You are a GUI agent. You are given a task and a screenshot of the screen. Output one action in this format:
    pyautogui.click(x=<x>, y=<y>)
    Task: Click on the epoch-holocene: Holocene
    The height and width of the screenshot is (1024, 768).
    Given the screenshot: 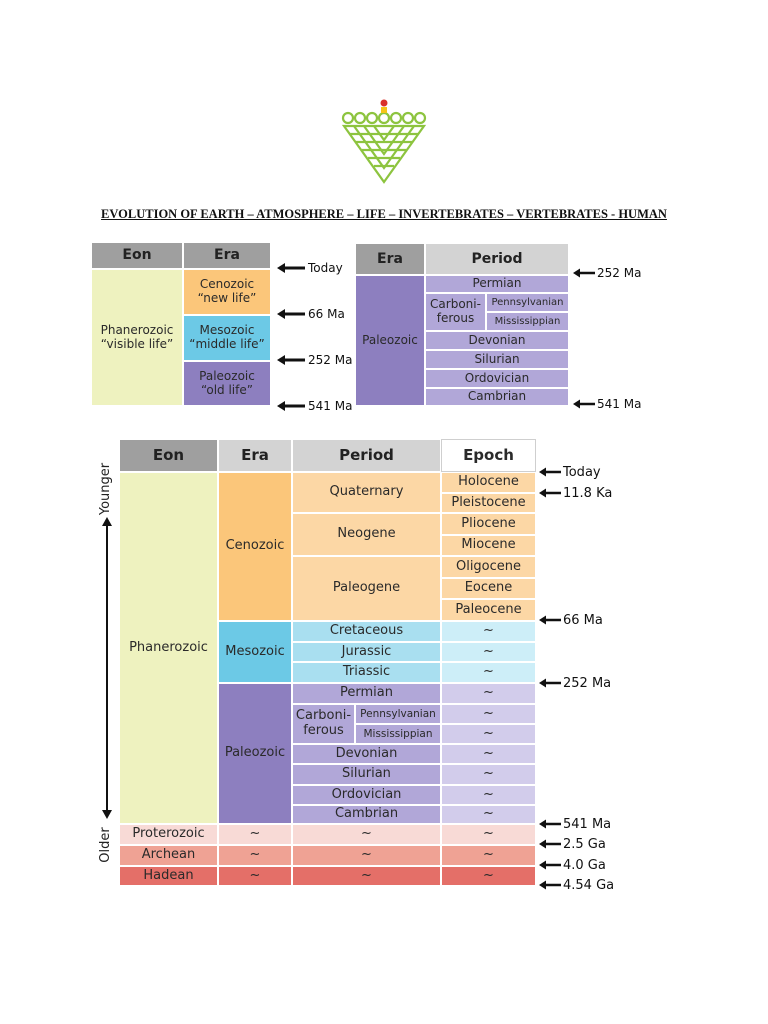 What is the action you would take?
    pyautogui.click(x=488, y=482)
    